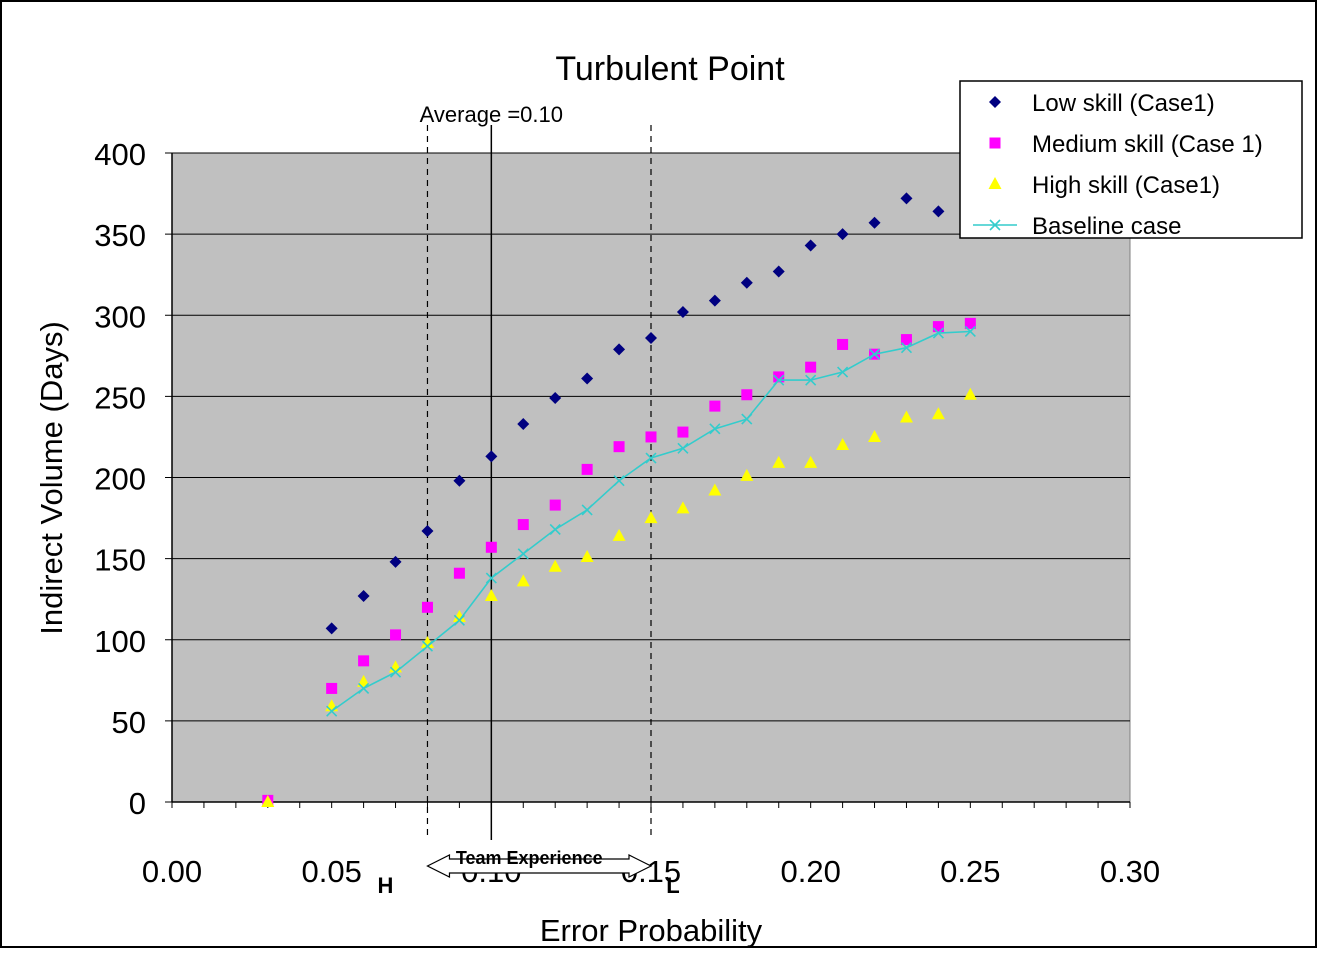 This screenshot has height=953, width=1317. What do you see at coordinates (120, 560) in the screenshot?
I see `y-tick-label: 150` at bounding box center [120, 560].